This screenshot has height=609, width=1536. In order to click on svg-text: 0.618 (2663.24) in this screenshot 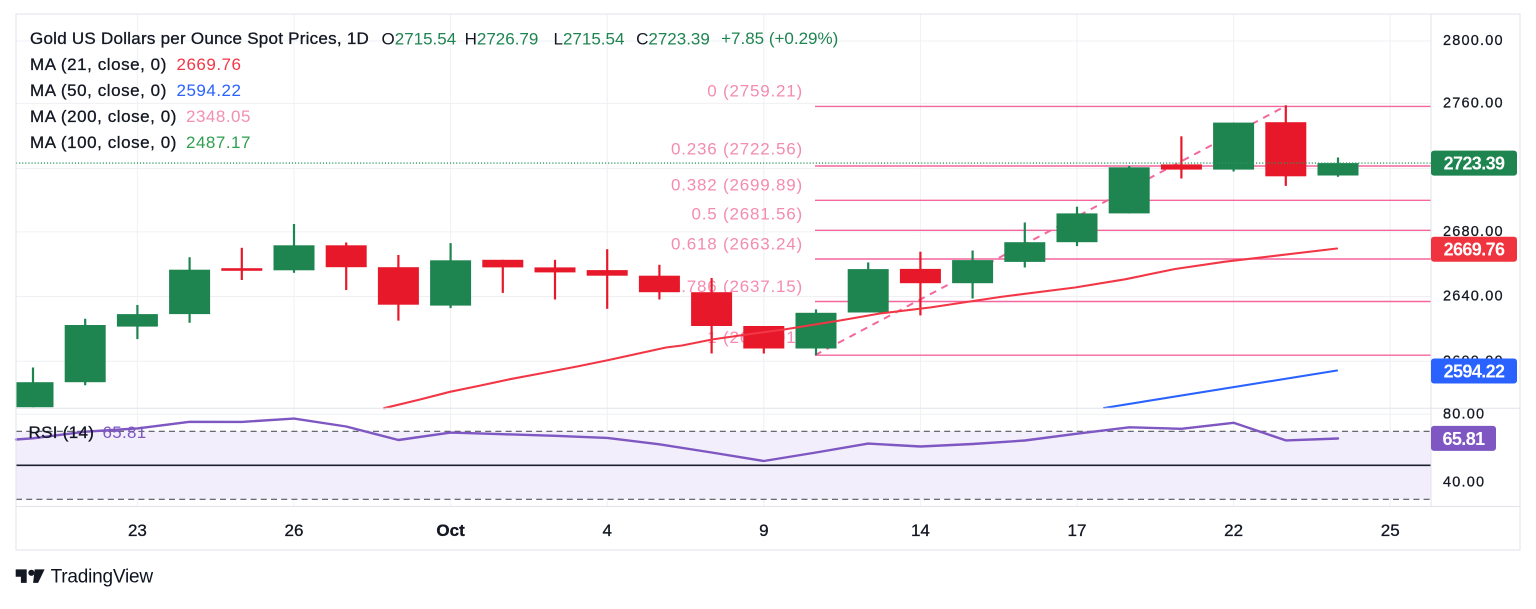, I will do `click(737, 243)`.